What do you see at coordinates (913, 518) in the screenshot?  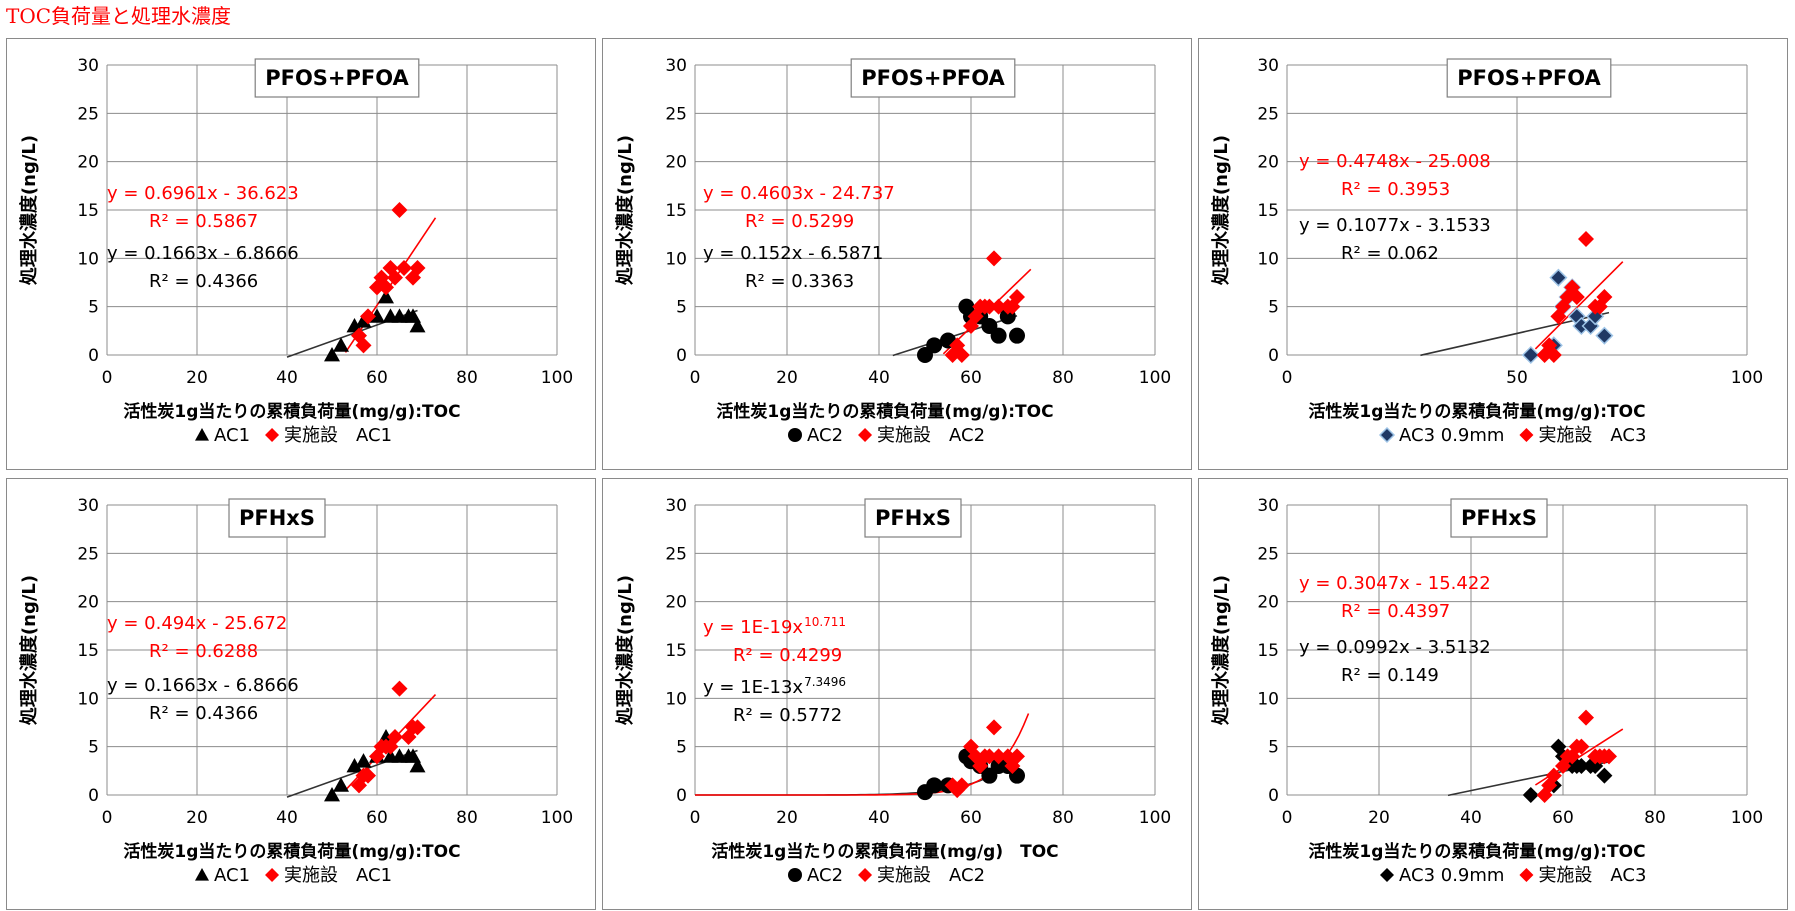 I see `chart-title: PFHxS` at bounding box center [913, 518].